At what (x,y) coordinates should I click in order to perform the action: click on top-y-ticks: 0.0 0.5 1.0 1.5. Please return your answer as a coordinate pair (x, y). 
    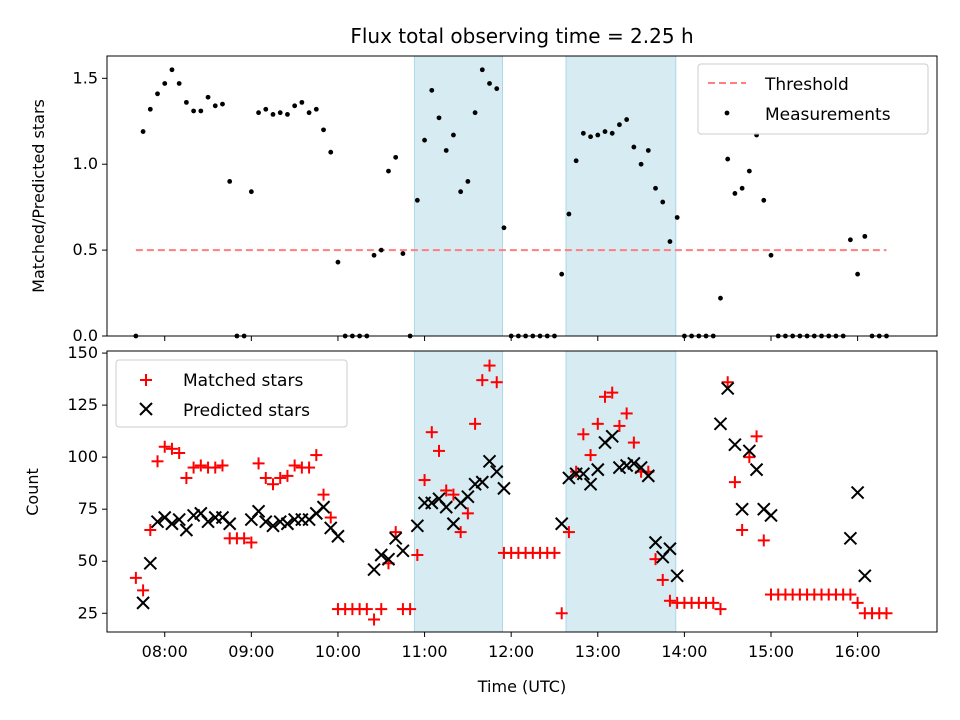
    Looking at the image, I should click on (90, 206).